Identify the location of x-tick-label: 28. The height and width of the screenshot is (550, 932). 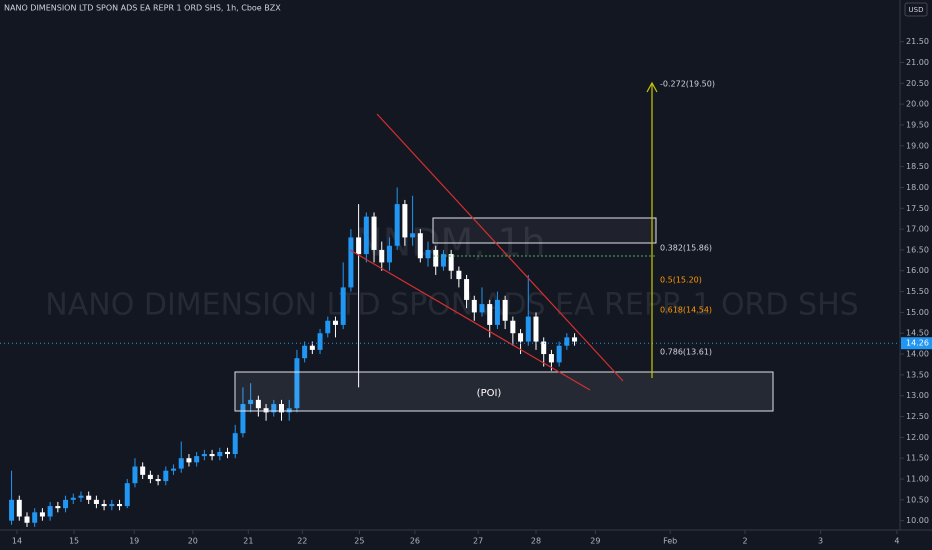
(536, 541).